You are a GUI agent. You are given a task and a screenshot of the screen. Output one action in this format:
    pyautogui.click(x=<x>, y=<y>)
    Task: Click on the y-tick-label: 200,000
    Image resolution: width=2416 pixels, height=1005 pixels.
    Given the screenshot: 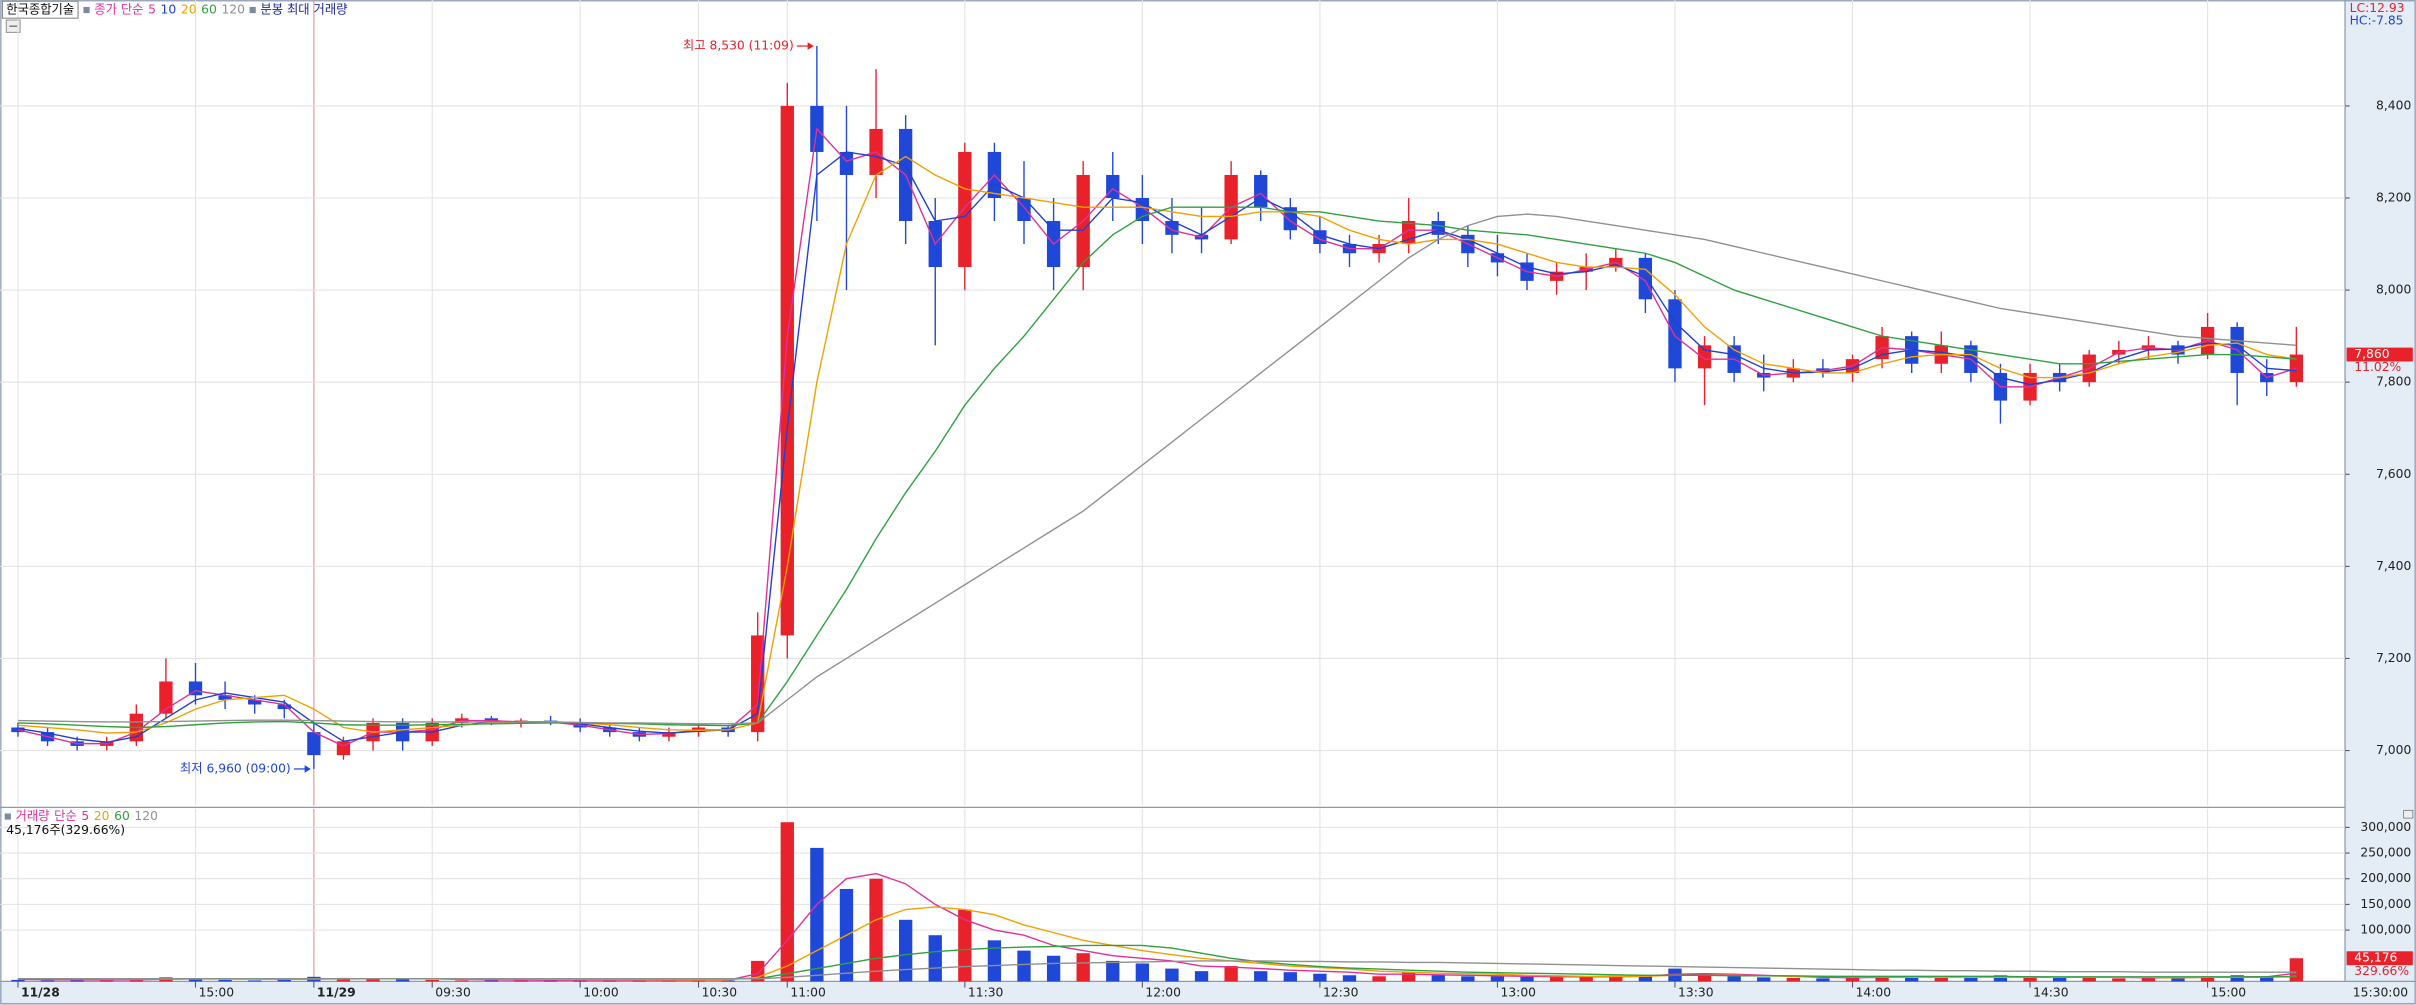 What is the action you would take?
    pyautogui.click(x=2385, y=878)
    